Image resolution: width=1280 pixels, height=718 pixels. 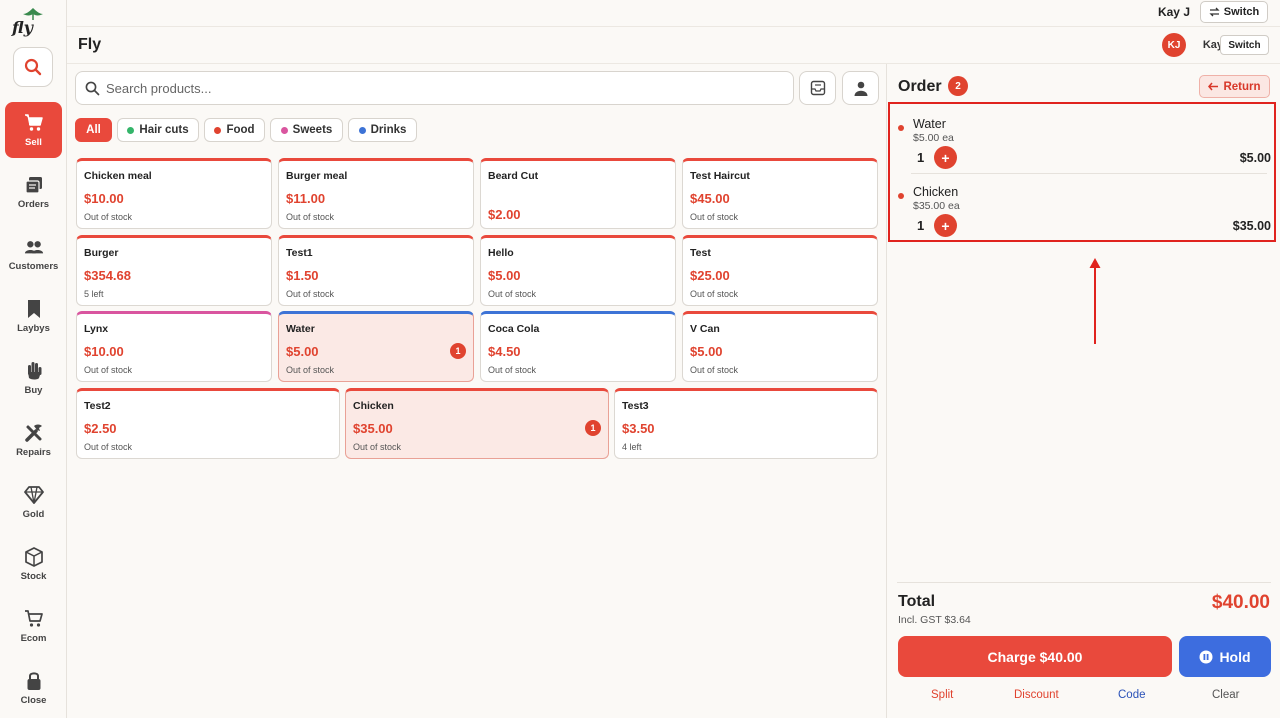 I want to click on order-line-total: $5.00, so click(x=1255, y=158).